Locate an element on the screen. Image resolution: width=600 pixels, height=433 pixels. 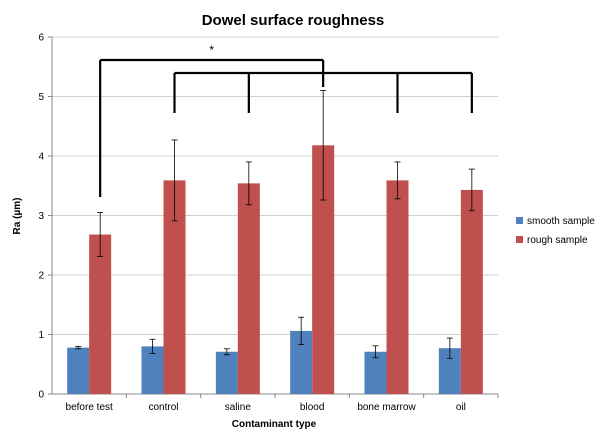
significance-asterisk: * is located at coordinates (211, 50).